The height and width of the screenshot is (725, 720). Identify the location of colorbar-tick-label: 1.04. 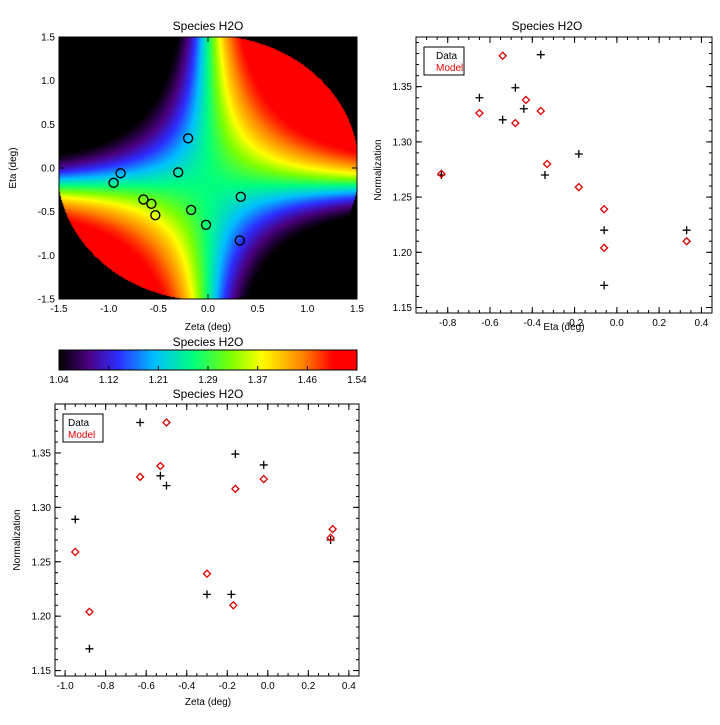
(59, 380).